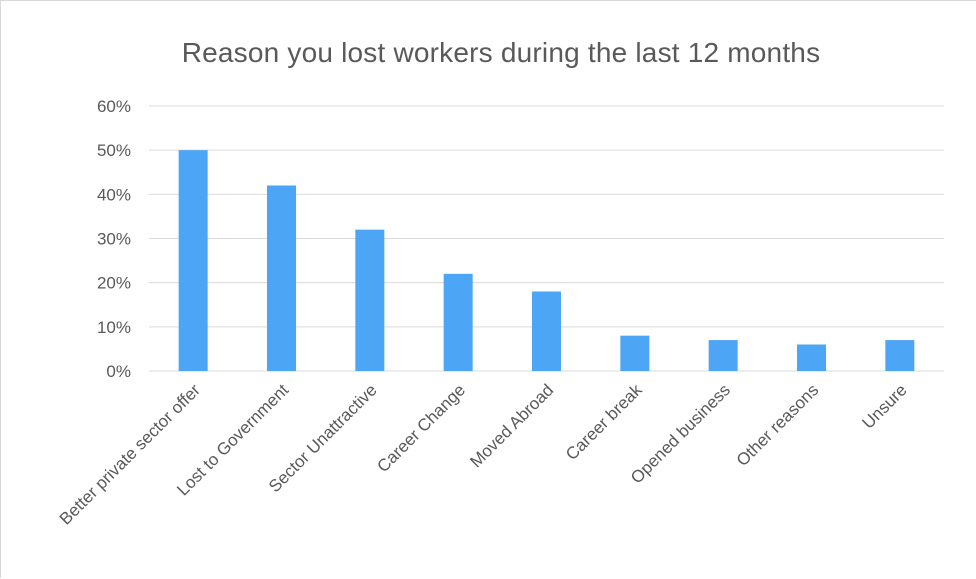 The image size is (976, 579). I want to click on y-tick-label: 30%, so click(114, 239).